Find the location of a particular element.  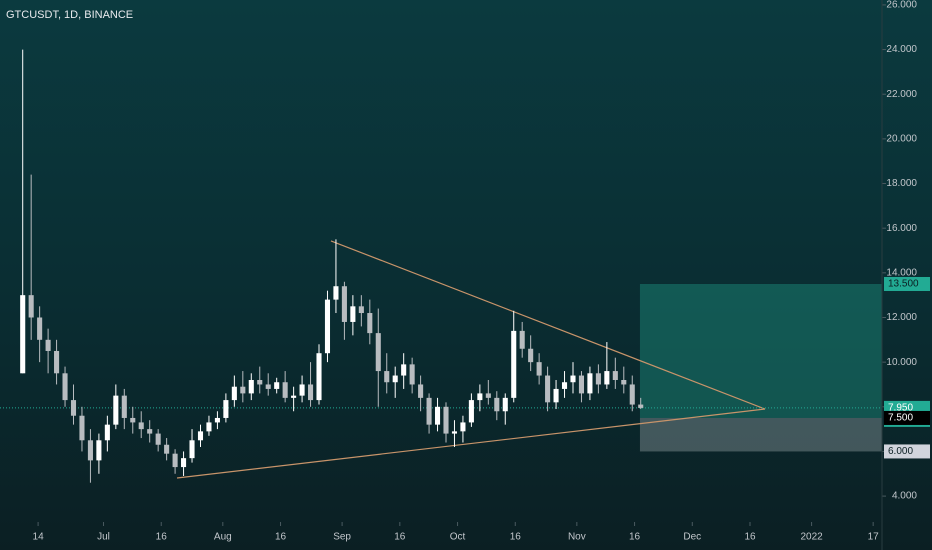

stop-zone is located at coordinates (760, 434).